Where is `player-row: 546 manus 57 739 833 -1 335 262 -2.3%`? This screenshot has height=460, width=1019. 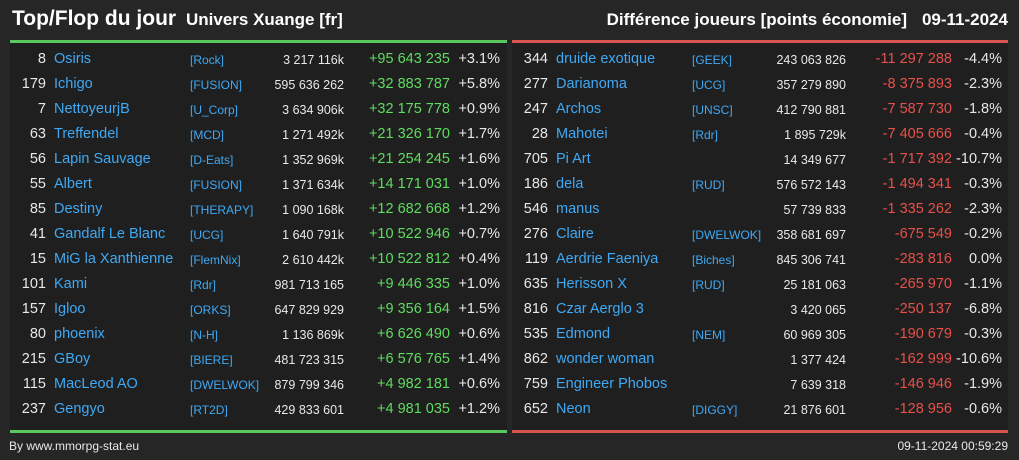 player-row: 546 manus 57 739 833 -1 335 262 -2.3% is located at coordinates (760, 209).